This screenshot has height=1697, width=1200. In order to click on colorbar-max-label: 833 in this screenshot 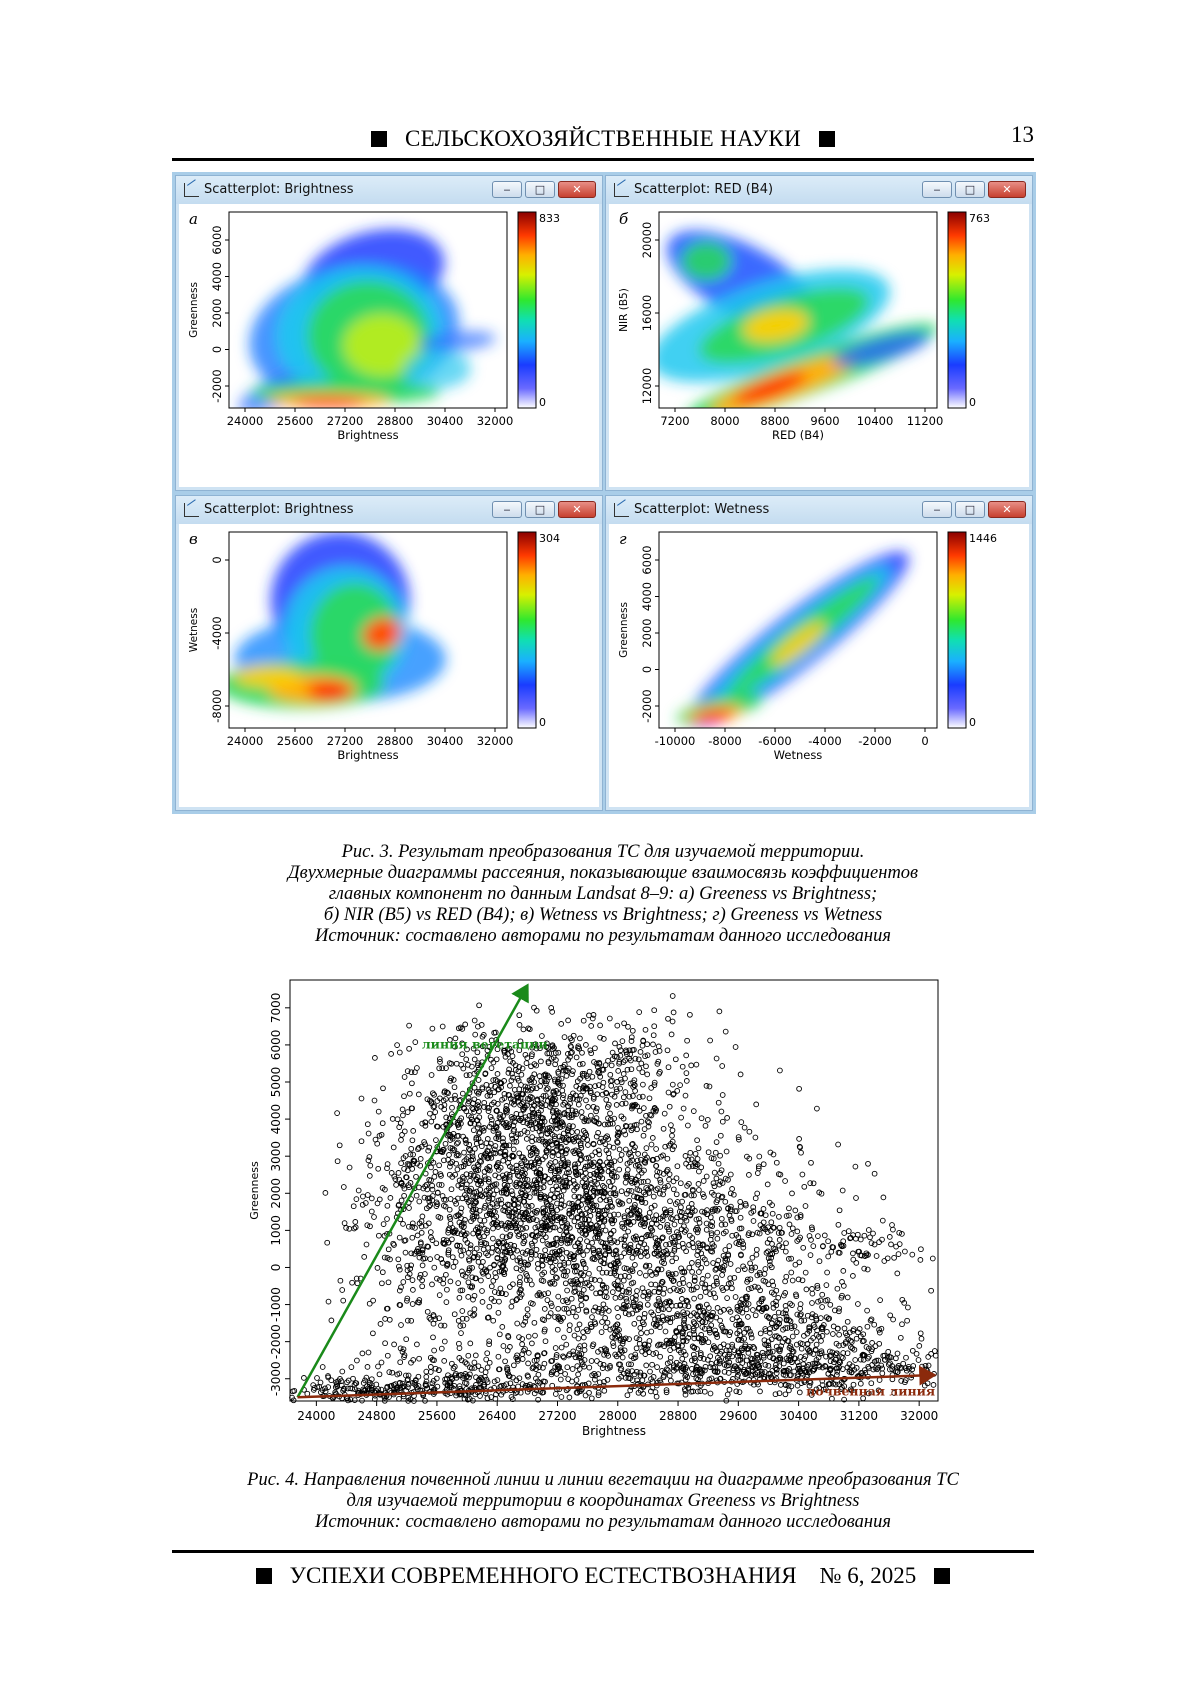, I will do `click(549, 218)`.